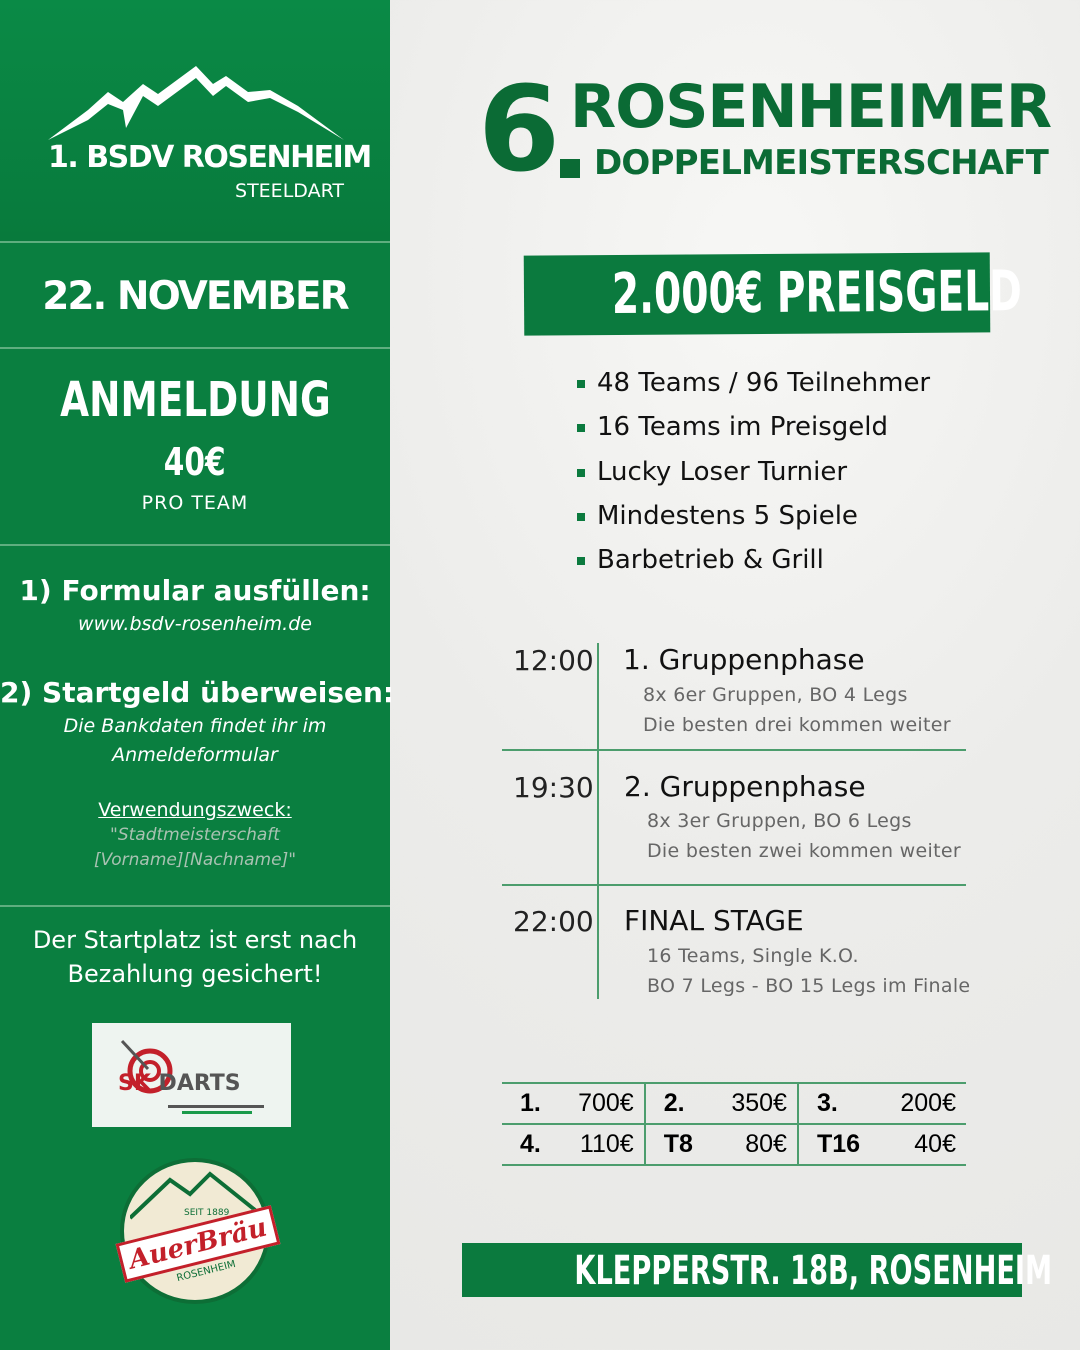 This screenshot has width=1080, height=1350. What do you see at coordinates (210, 157) in the screenshot?
I see `club-name: 1. BSDV ROSENHEIM` at bounding box center [210, 157].